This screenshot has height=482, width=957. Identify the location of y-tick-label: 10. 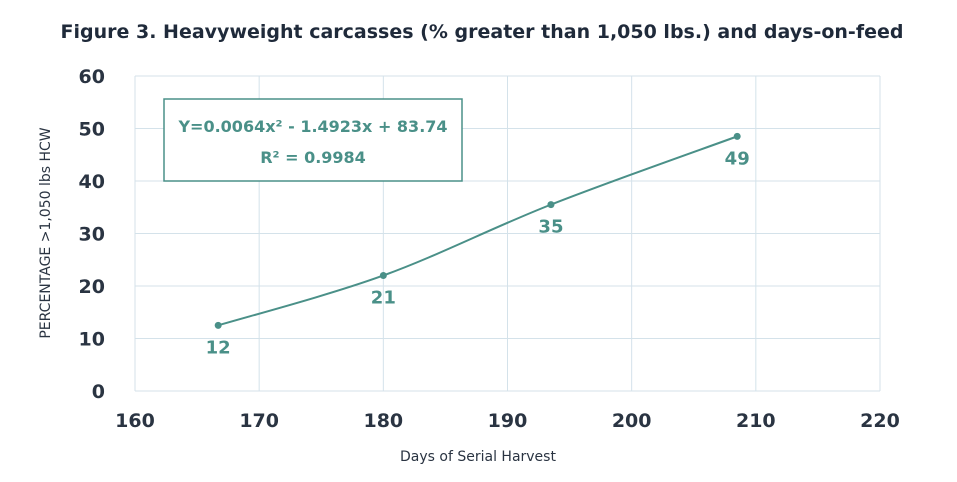
(92, 340).